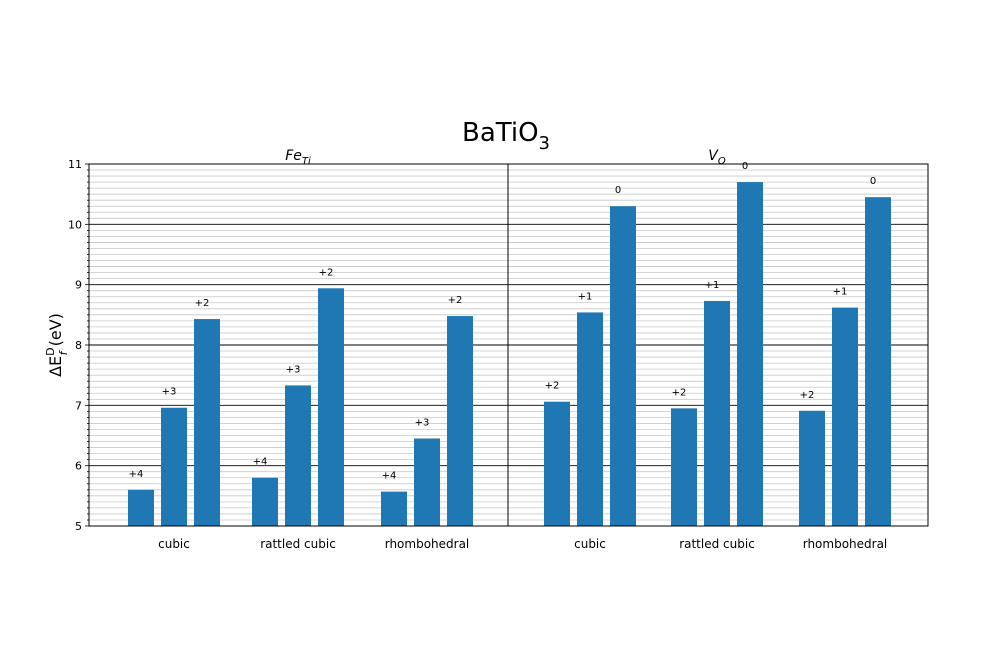 The image size is (1000, 670). Describe the element at coordinates (78, 405) in the screenshot. I see `y-tick-label: 7` at that location.